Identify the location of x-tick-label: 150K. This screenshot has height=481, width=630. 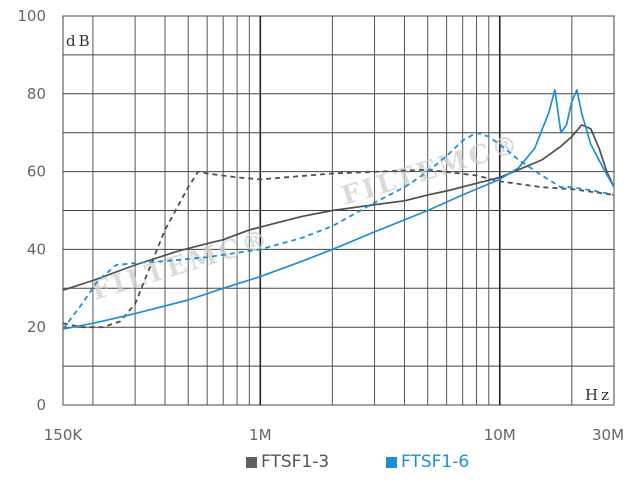
(64, 435).